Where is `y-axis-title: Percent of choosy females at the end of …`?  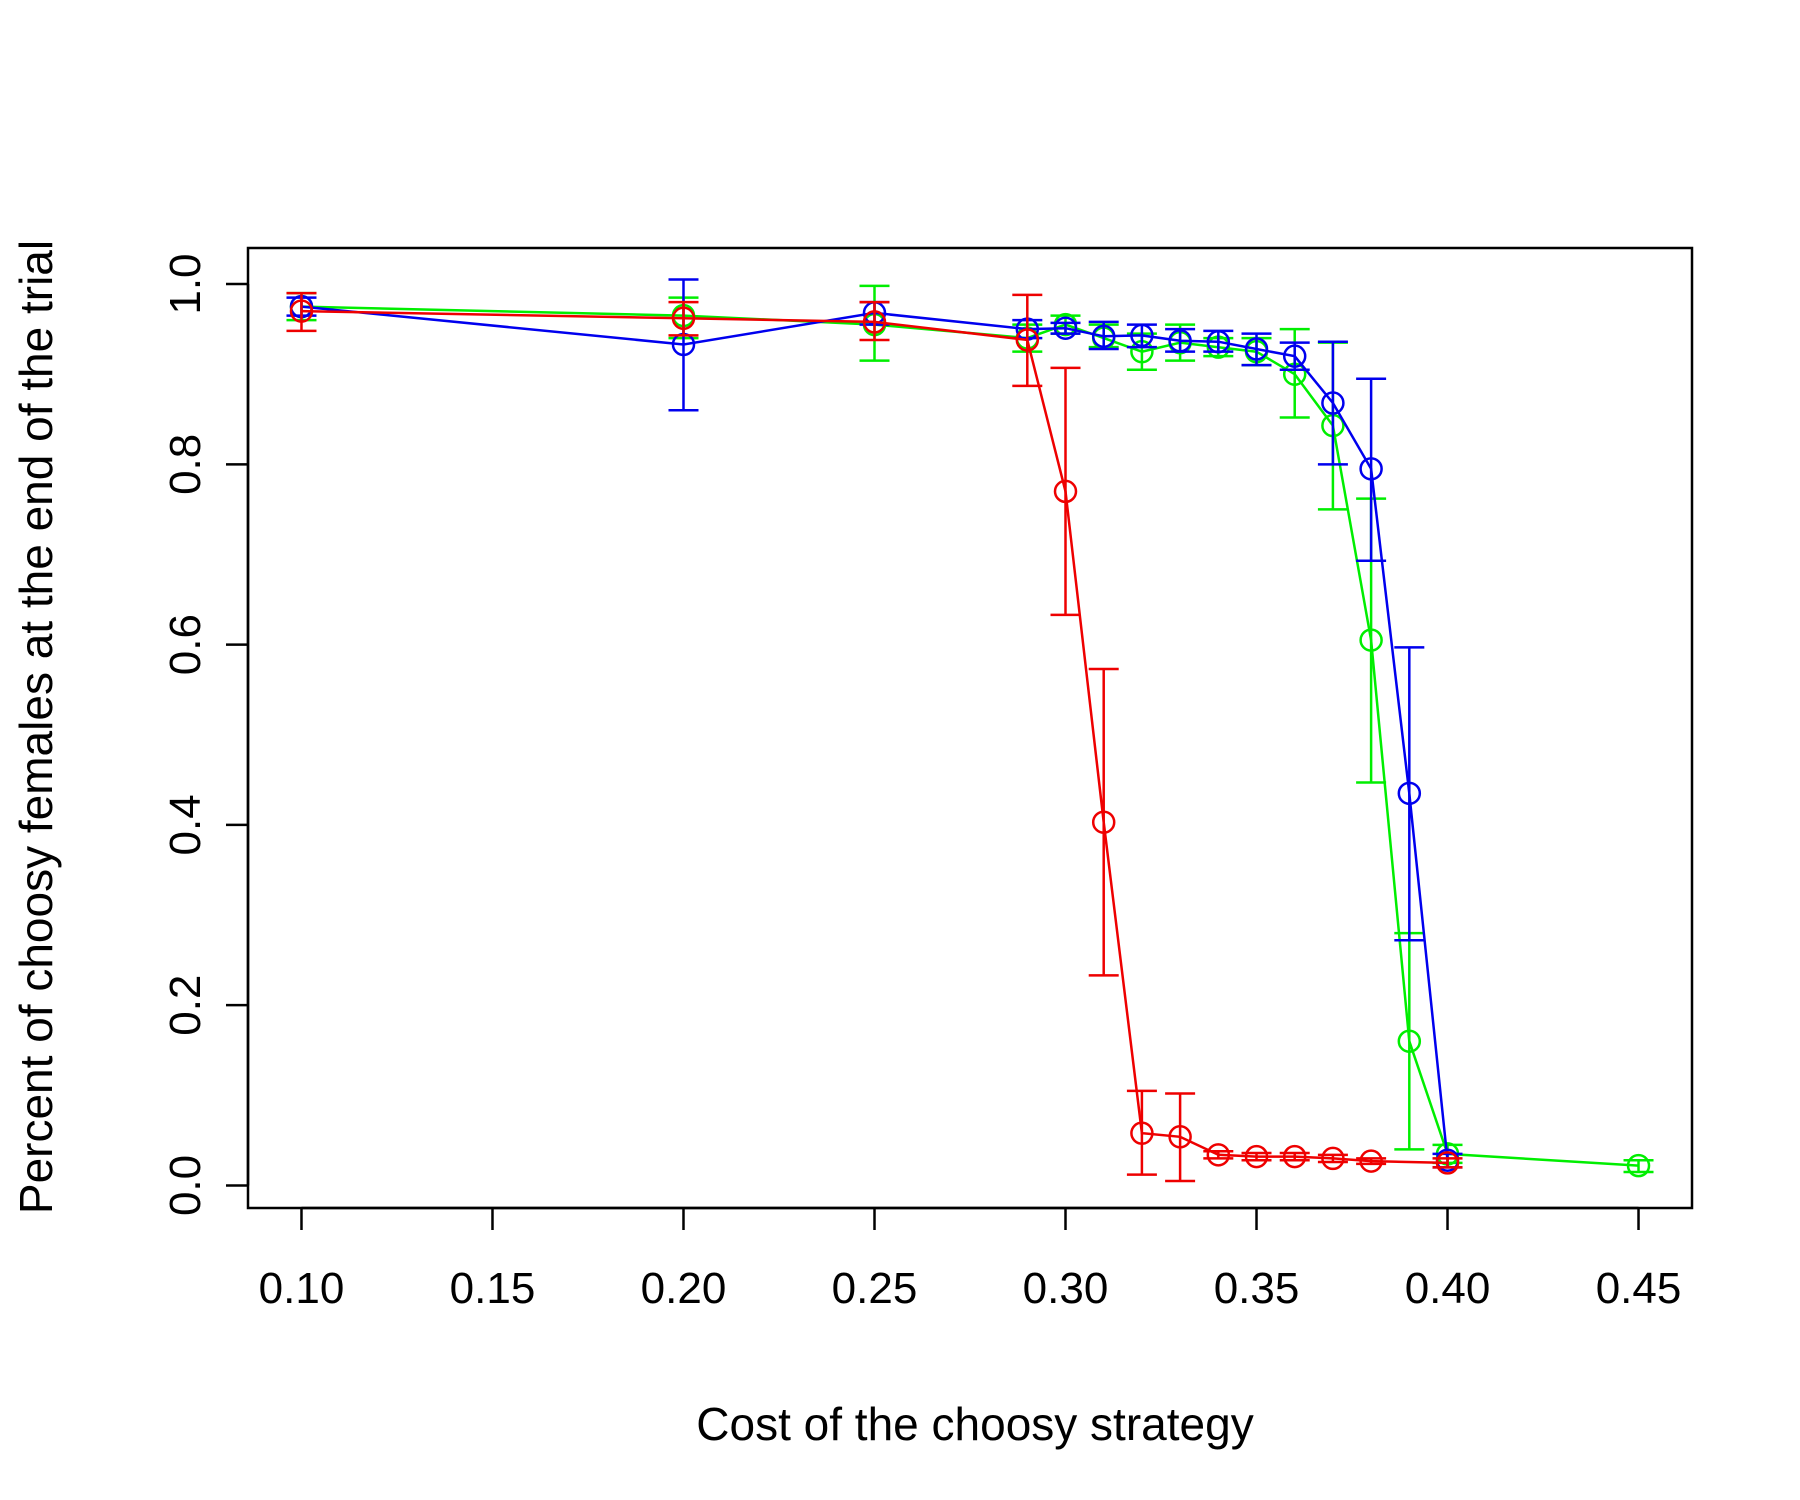
y-axis-title: Percent of choosy females at the end of … is located at coordinates (36, 727).